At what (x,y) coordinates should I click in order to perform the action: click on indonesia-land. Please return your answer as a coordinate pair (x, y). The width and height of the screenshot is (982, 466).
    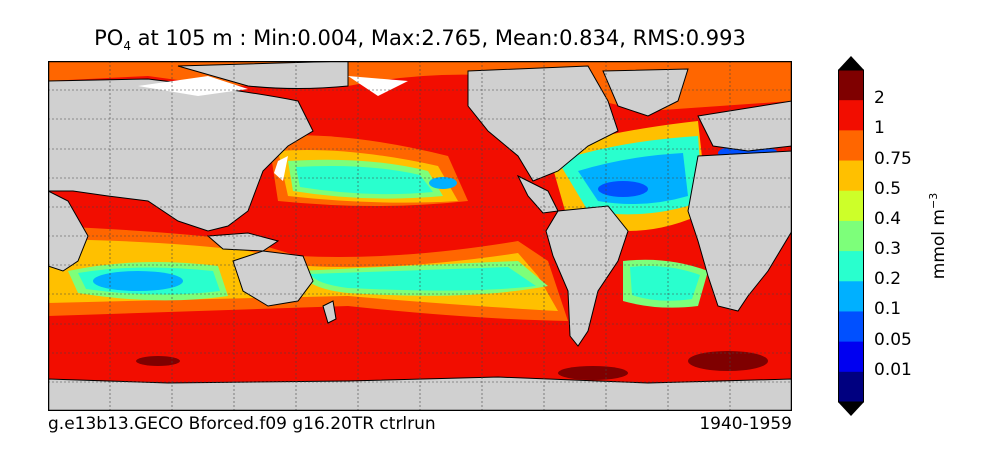
    Looking at the image, I should click on (243, 242).